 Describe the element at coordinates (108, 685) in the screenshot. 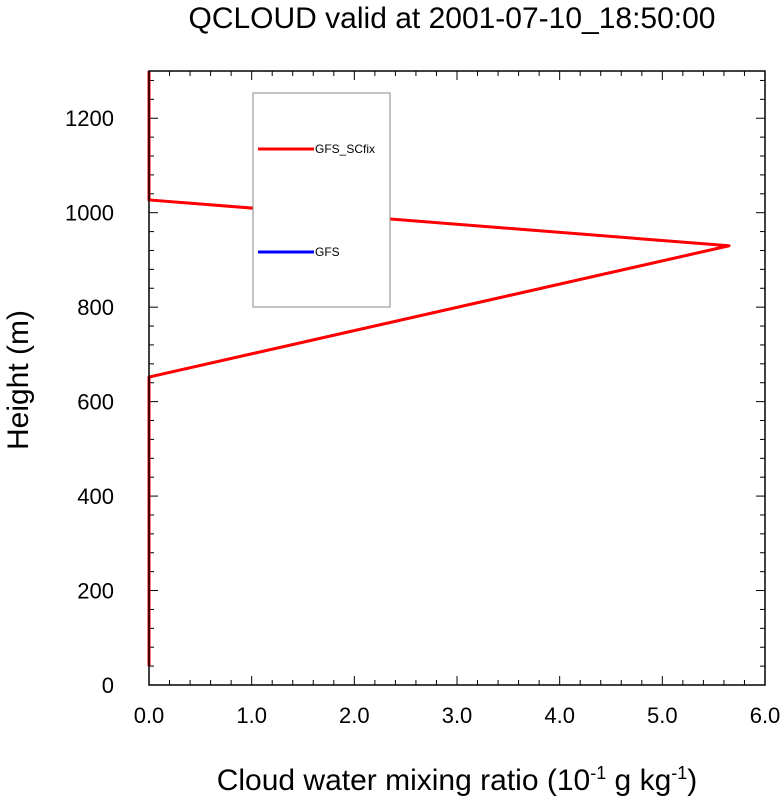

I see `y-tick-label: 0` at that location.